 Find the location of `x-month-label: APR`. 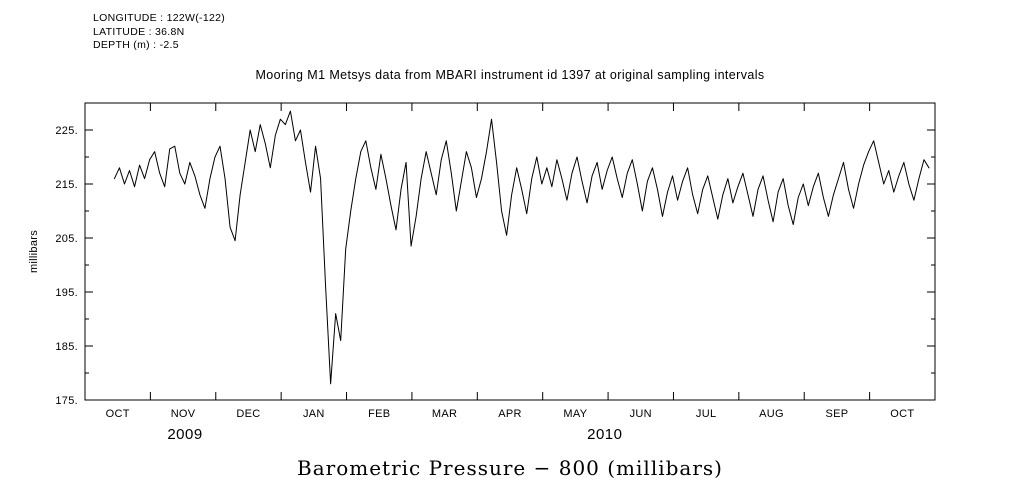

x-month-label: APR is located at coordinates (510, 414).